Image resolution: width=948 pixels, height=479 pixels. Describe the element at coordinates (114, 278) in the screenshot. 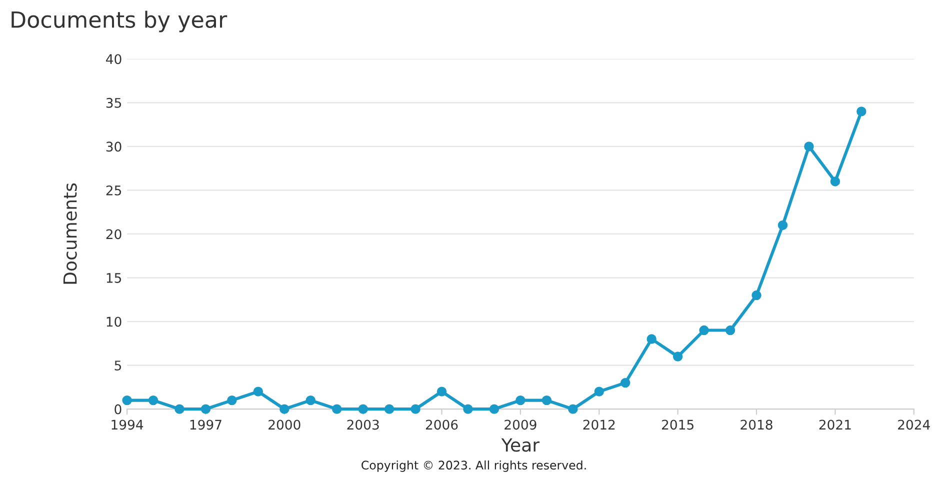

I see `y-tick-label: 15` at that location.